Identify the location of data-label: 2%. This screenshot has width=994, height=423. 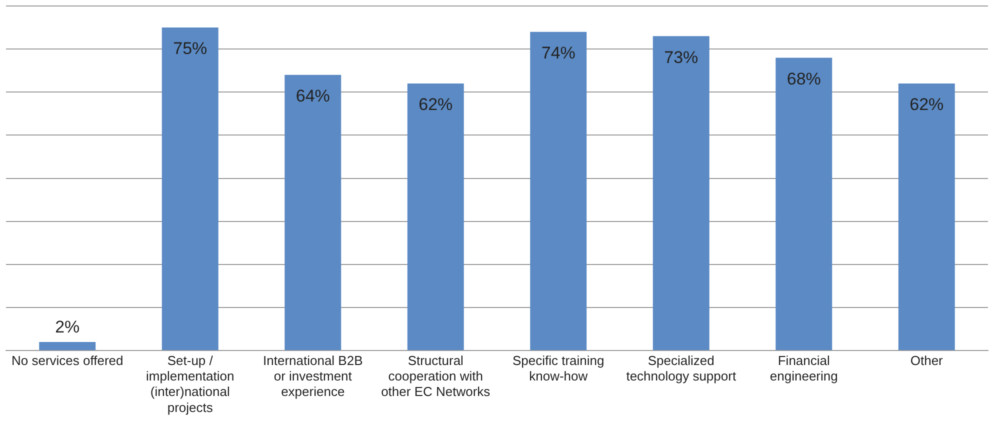
(67, 327).